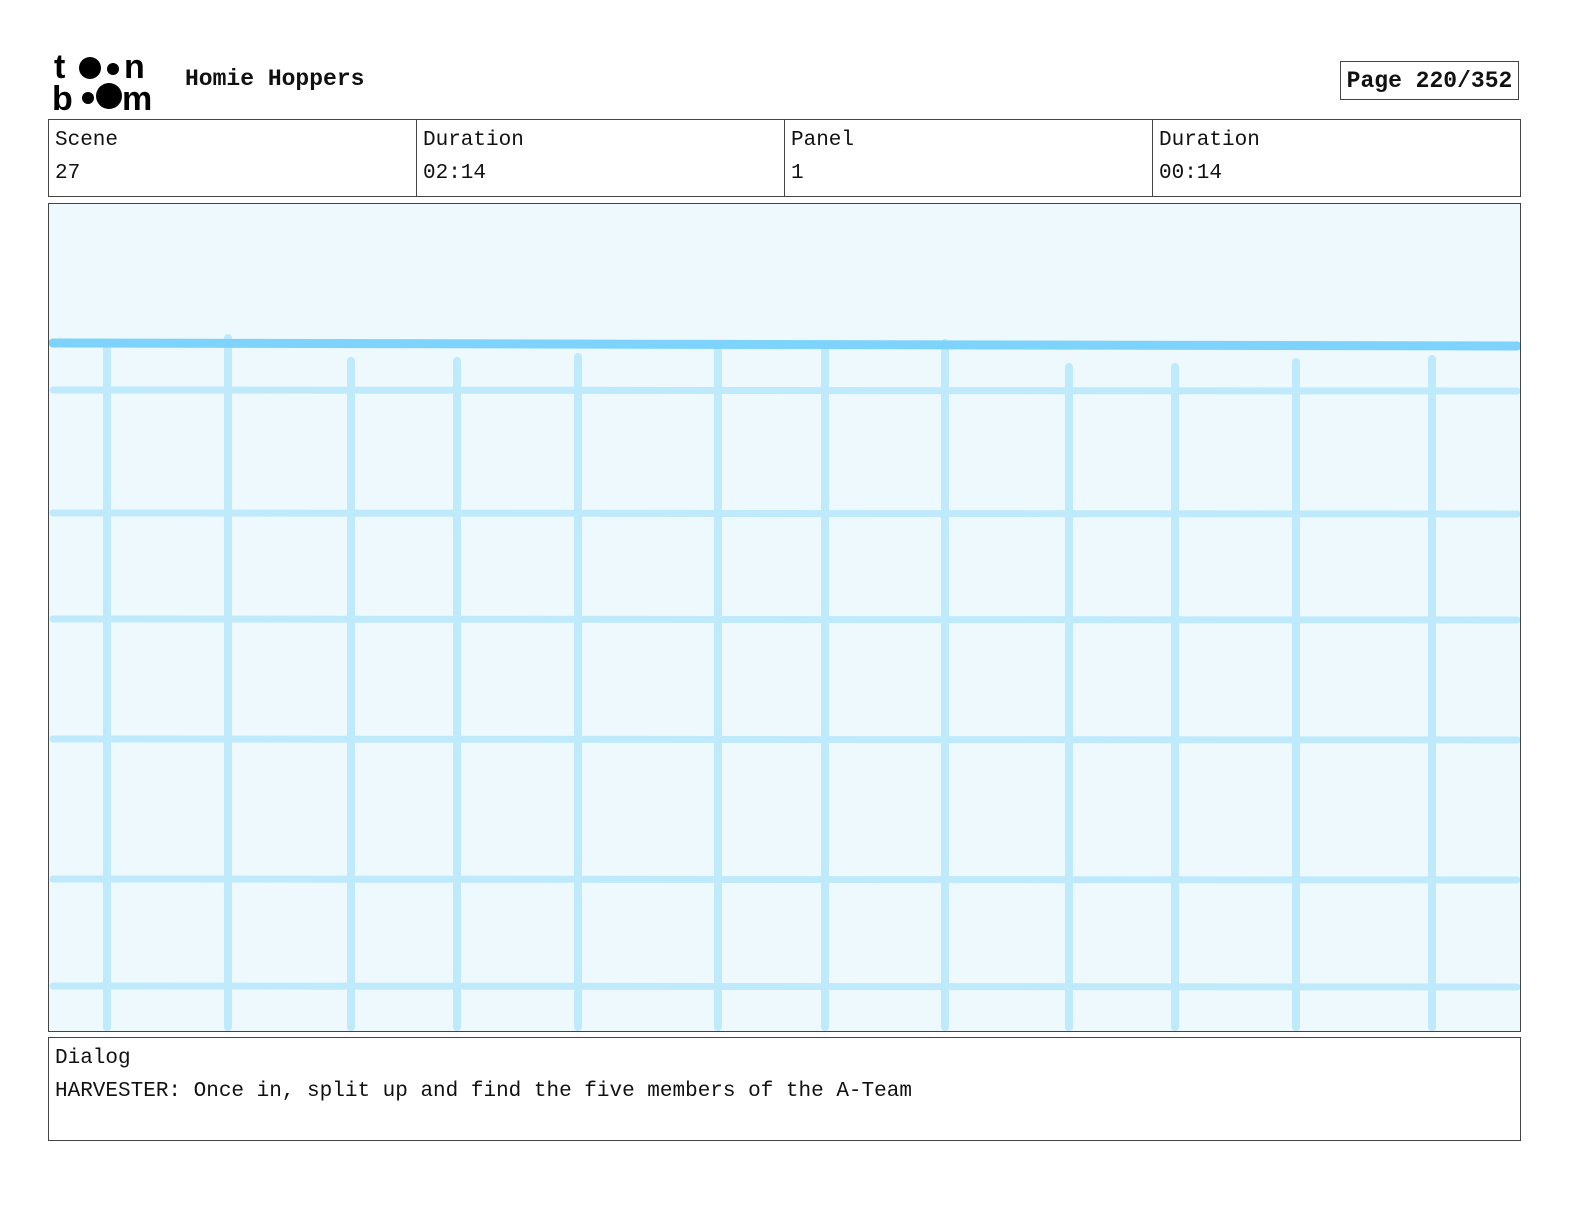  What do you see at coordinates (232, 158) in the screenshot?
I see `scene-cell: Scene 27` at bounding box center [232, 158].